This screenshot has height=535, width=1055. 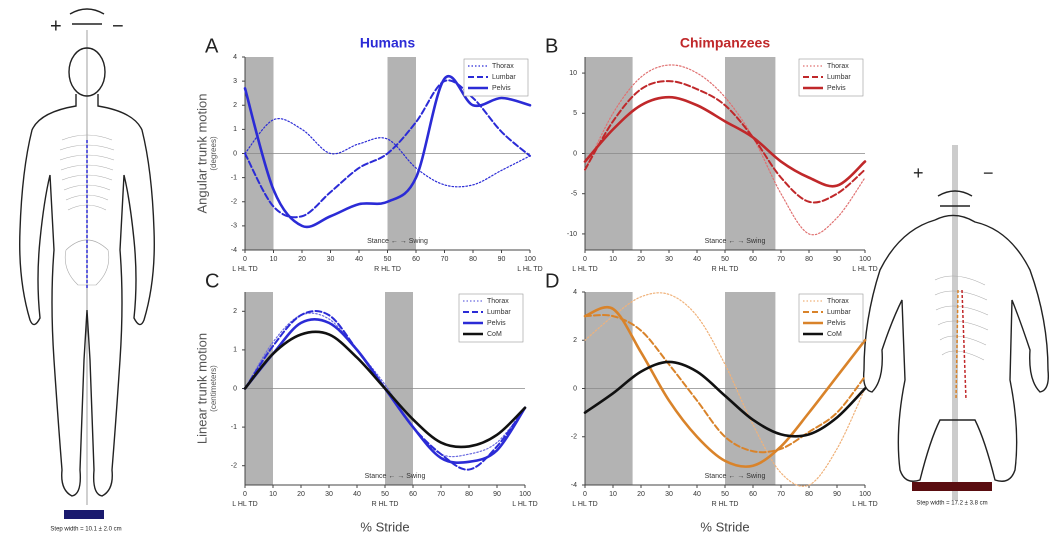 What do you see at coordinates (235, 129) in the screenshot?
I see `y-tick-label: 1` at bounding box center [235, 129].